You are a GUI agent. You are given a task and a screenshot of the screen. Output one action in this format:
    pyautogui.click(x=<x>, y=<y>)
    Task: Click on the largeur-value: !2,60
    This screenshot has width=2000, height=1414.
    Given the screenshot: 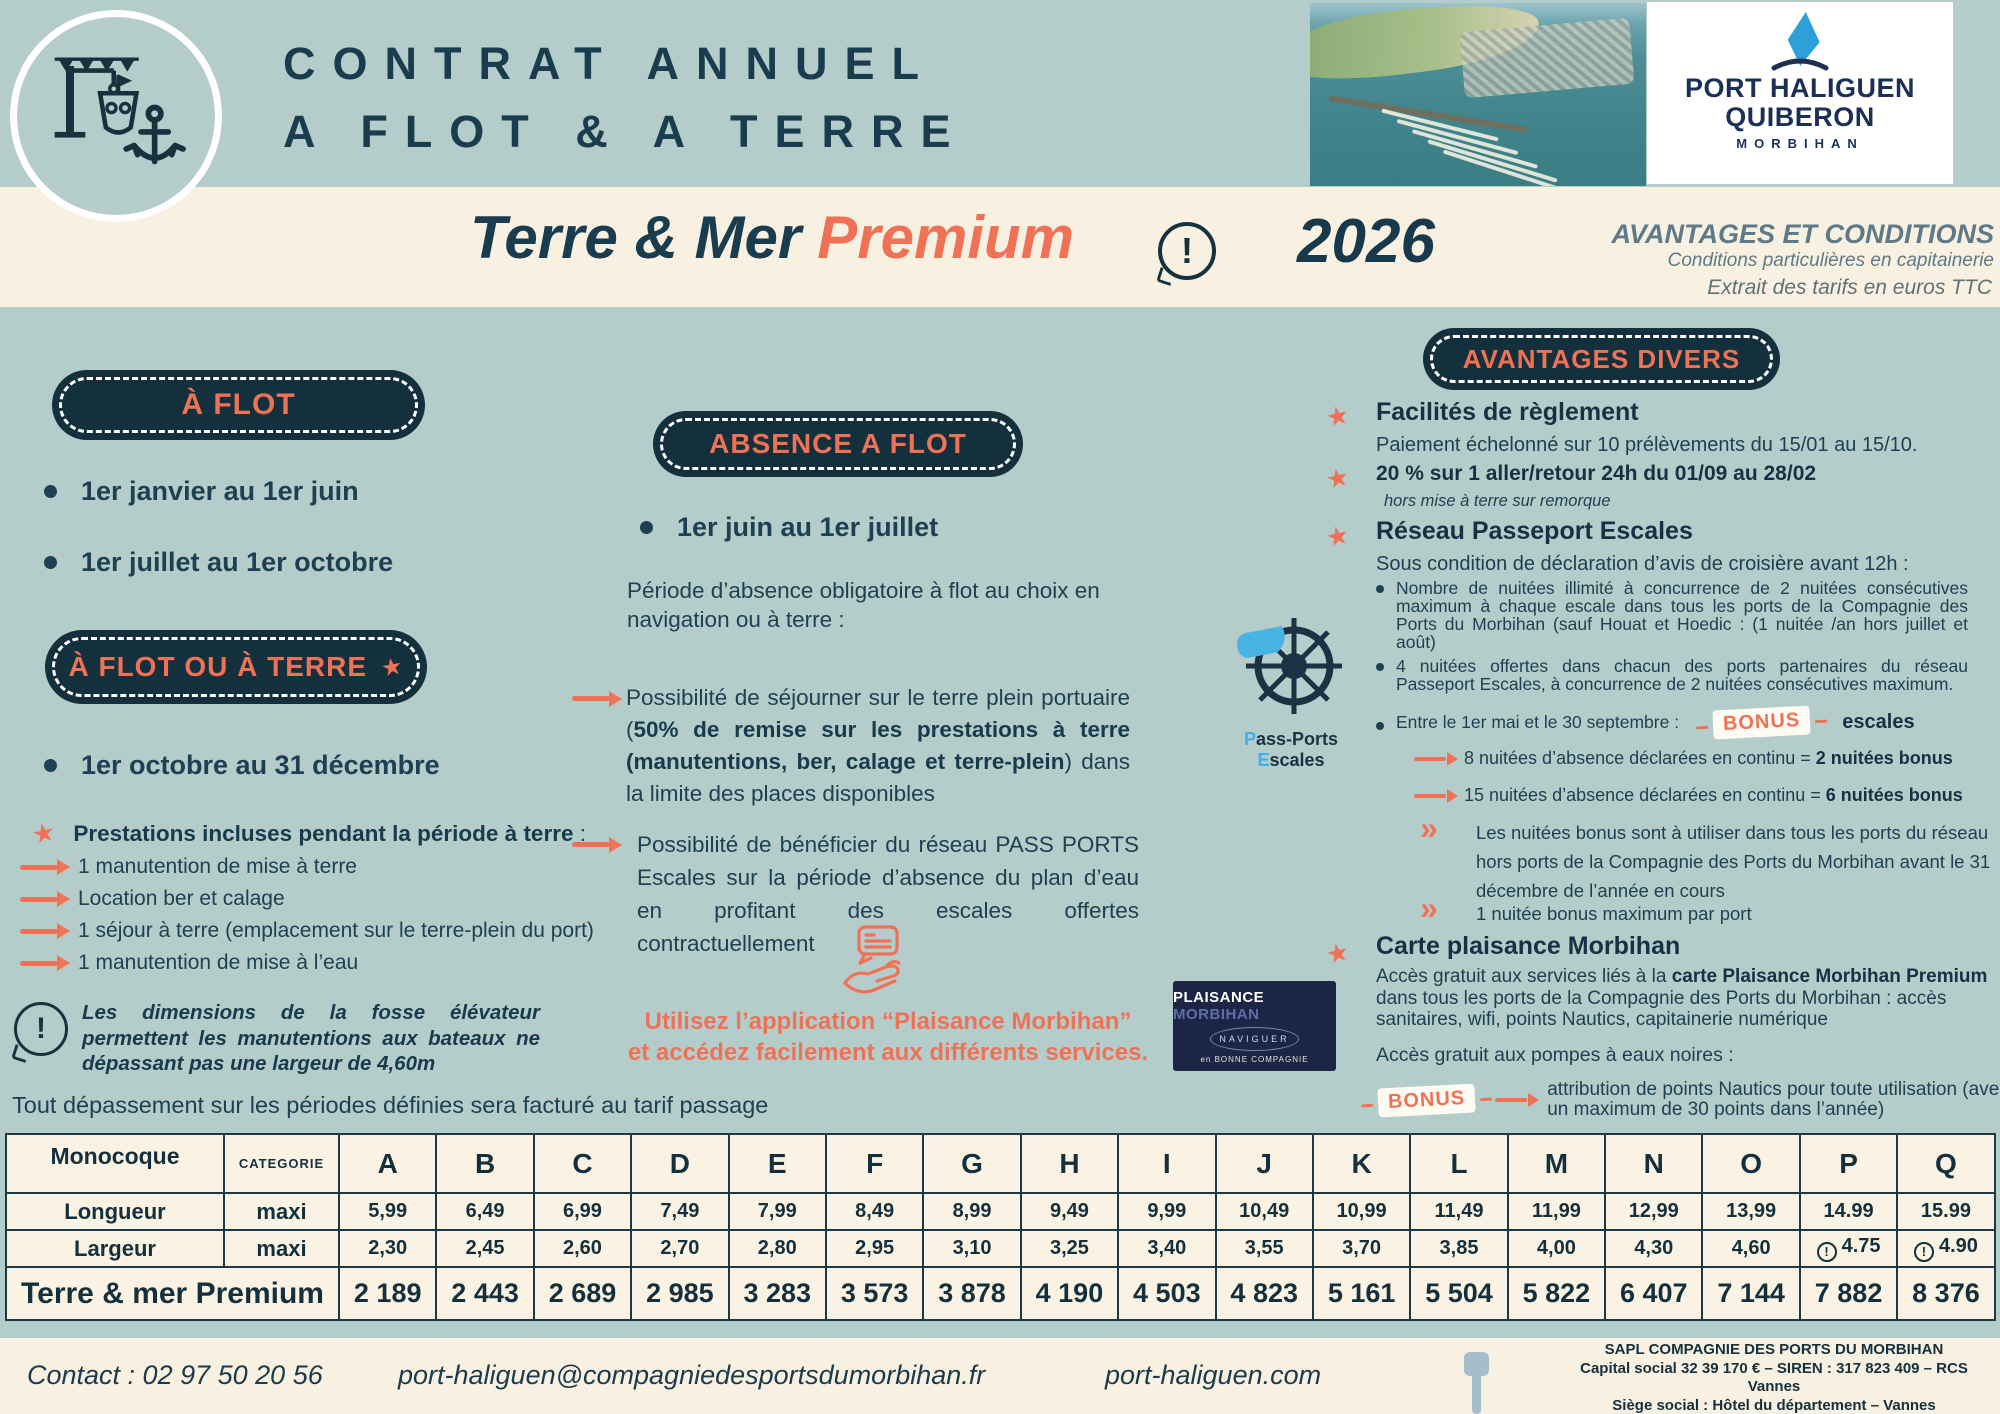 What is the action you would take?
    pyautogui.click(x=582, y=1248)
    